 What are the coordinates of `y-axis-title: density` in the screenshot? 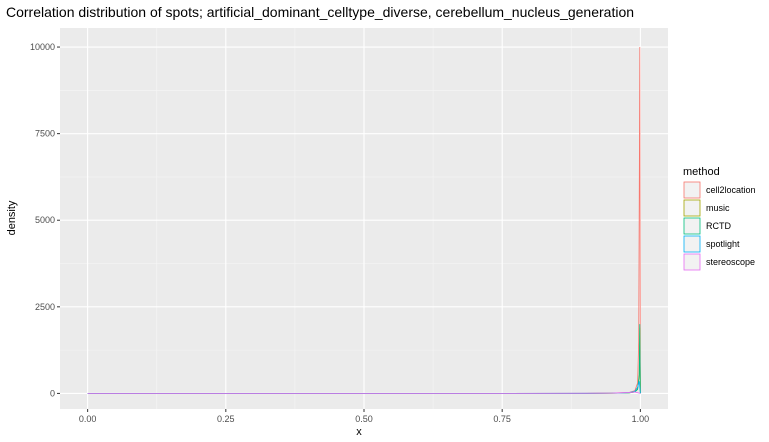 It's located at (12, 217).